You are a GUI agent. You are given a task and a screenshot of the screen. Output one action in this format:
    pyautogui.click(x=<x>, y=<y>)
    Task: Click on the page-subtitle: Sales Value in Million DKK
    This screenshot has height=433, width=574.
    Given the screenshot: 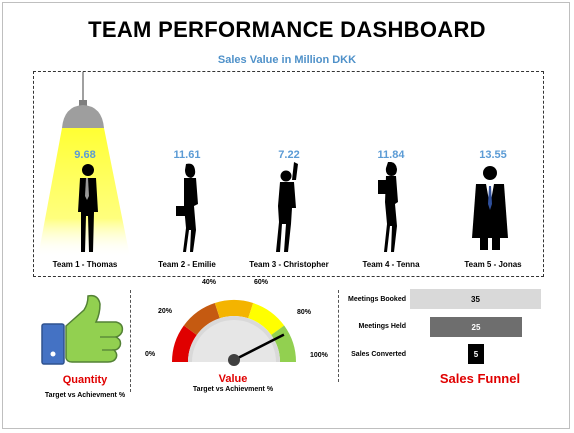 What is the action you would take?
    pyautogui.click(x=287, y=60)
    